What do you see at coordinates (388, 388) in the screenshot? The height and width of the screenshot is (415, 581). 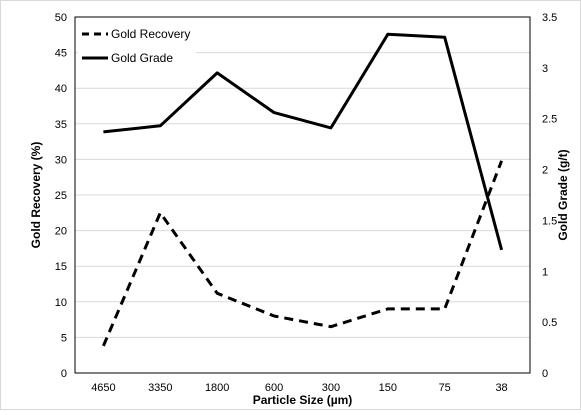 I see `x-tick-label: 150` at bounding box center [388, 388].